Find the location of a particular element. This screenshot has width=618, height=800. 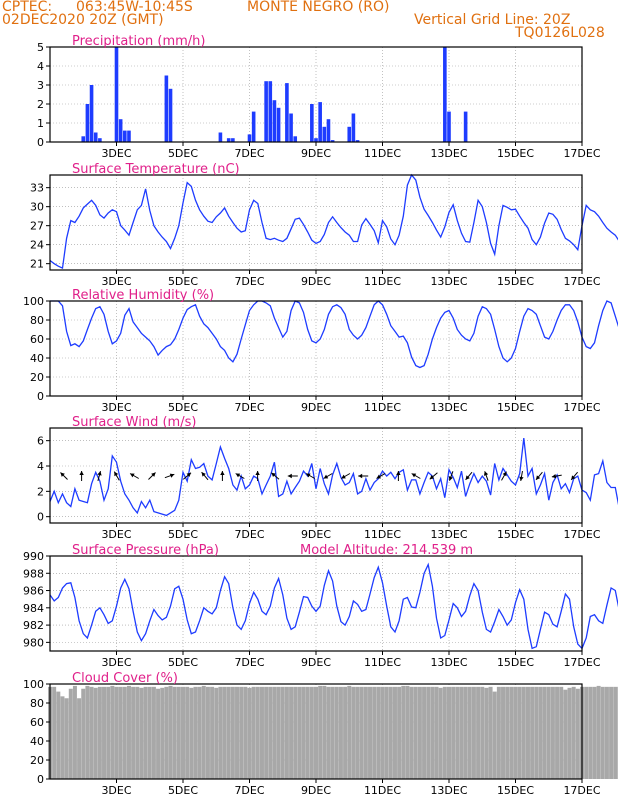

pres-line is located at coordinates (333, 606).